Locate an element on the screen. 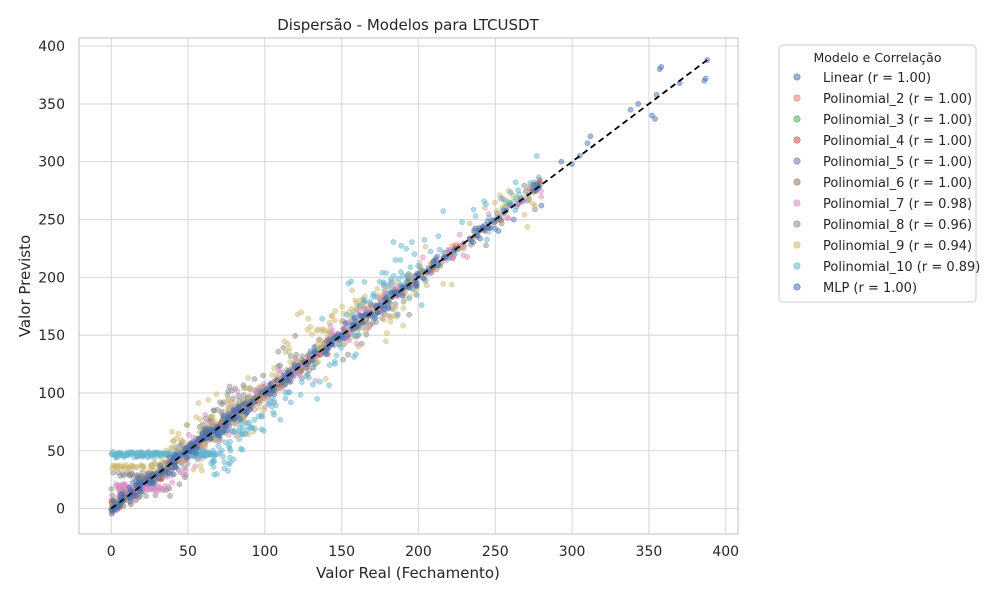 The width and height of the screenshot is (1000, 604). x-tick-label: 0 is located at coordinates (111, 552).